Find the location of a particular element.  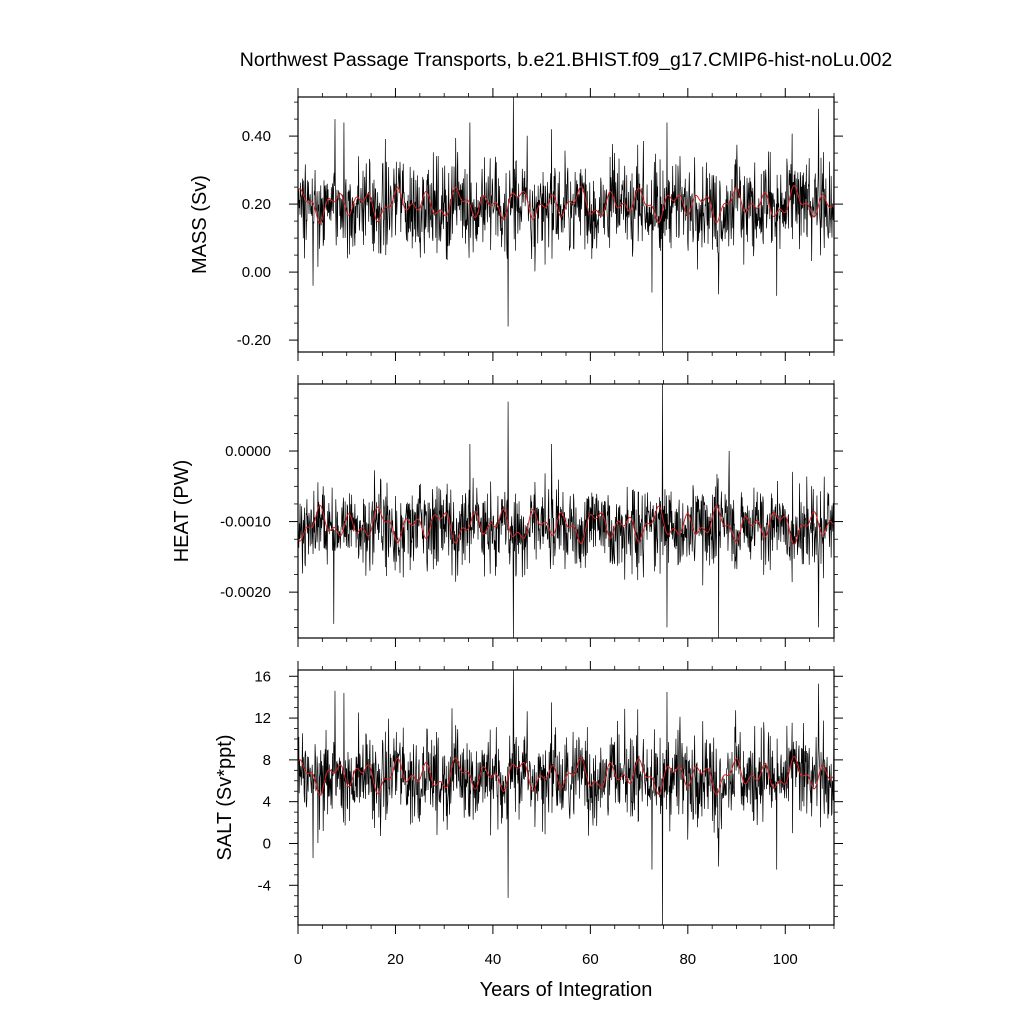

y-tick-label: -0.20 is located at coordinates (254, 340).